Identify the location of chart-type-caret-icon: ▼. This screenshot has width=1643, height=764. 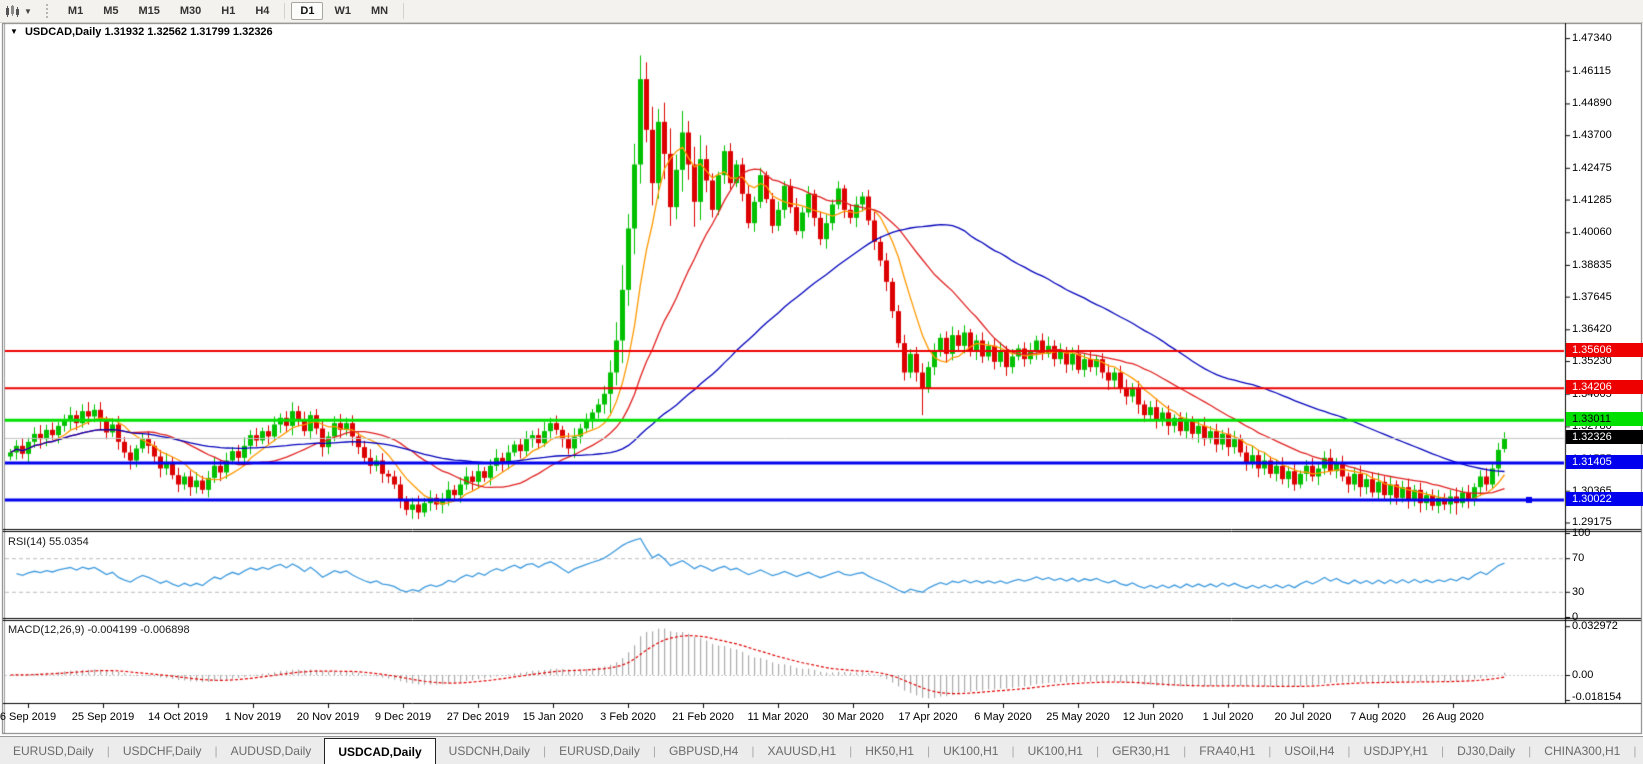
(28, 11).